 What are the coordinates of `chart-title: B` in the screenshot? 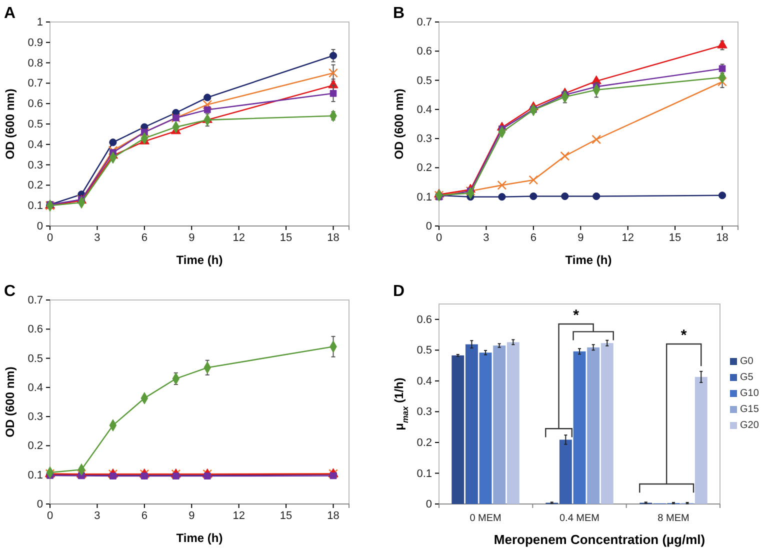 It's located at (399, 13).